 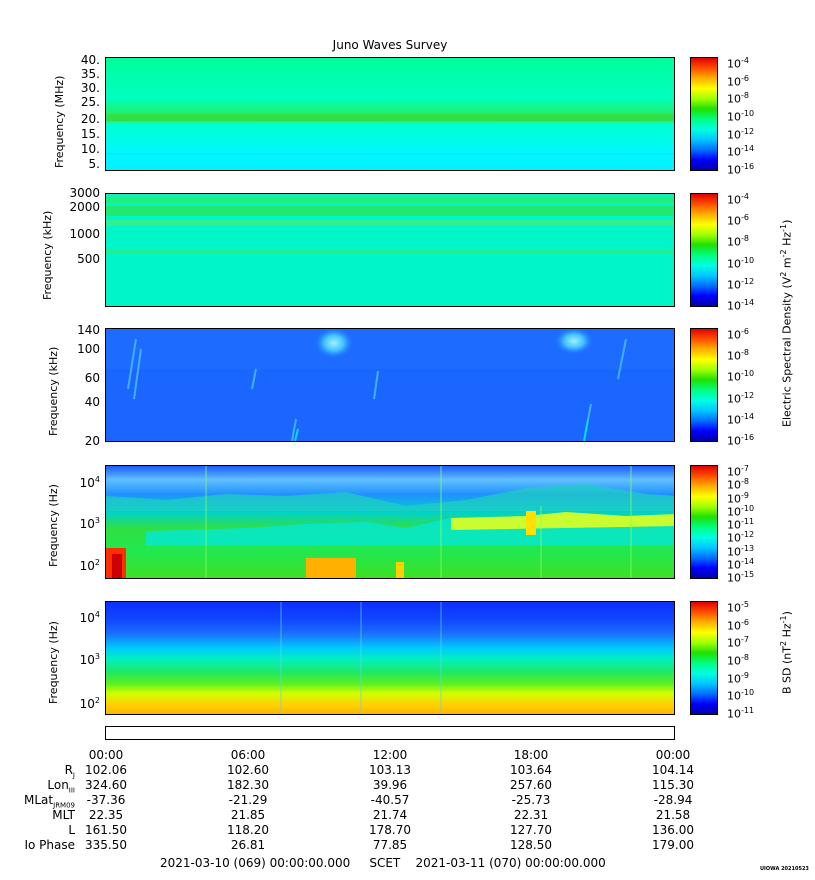 What do you see at coordinates (360, 845) in the screenshot?
I see `ephemeris-row: Io Phase 335.50 26.81 77.85 128.50 179.00` at bounding box center [360, 845].